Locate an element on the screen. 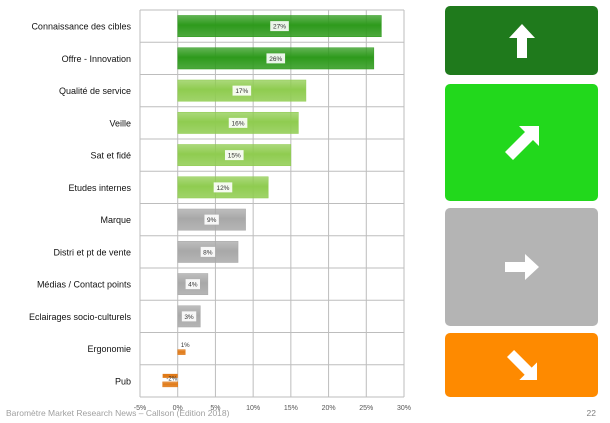 The height and width of the screenshot is (423, 610). category-label: Connaissance des cibles is located at coordinates (81, 27).